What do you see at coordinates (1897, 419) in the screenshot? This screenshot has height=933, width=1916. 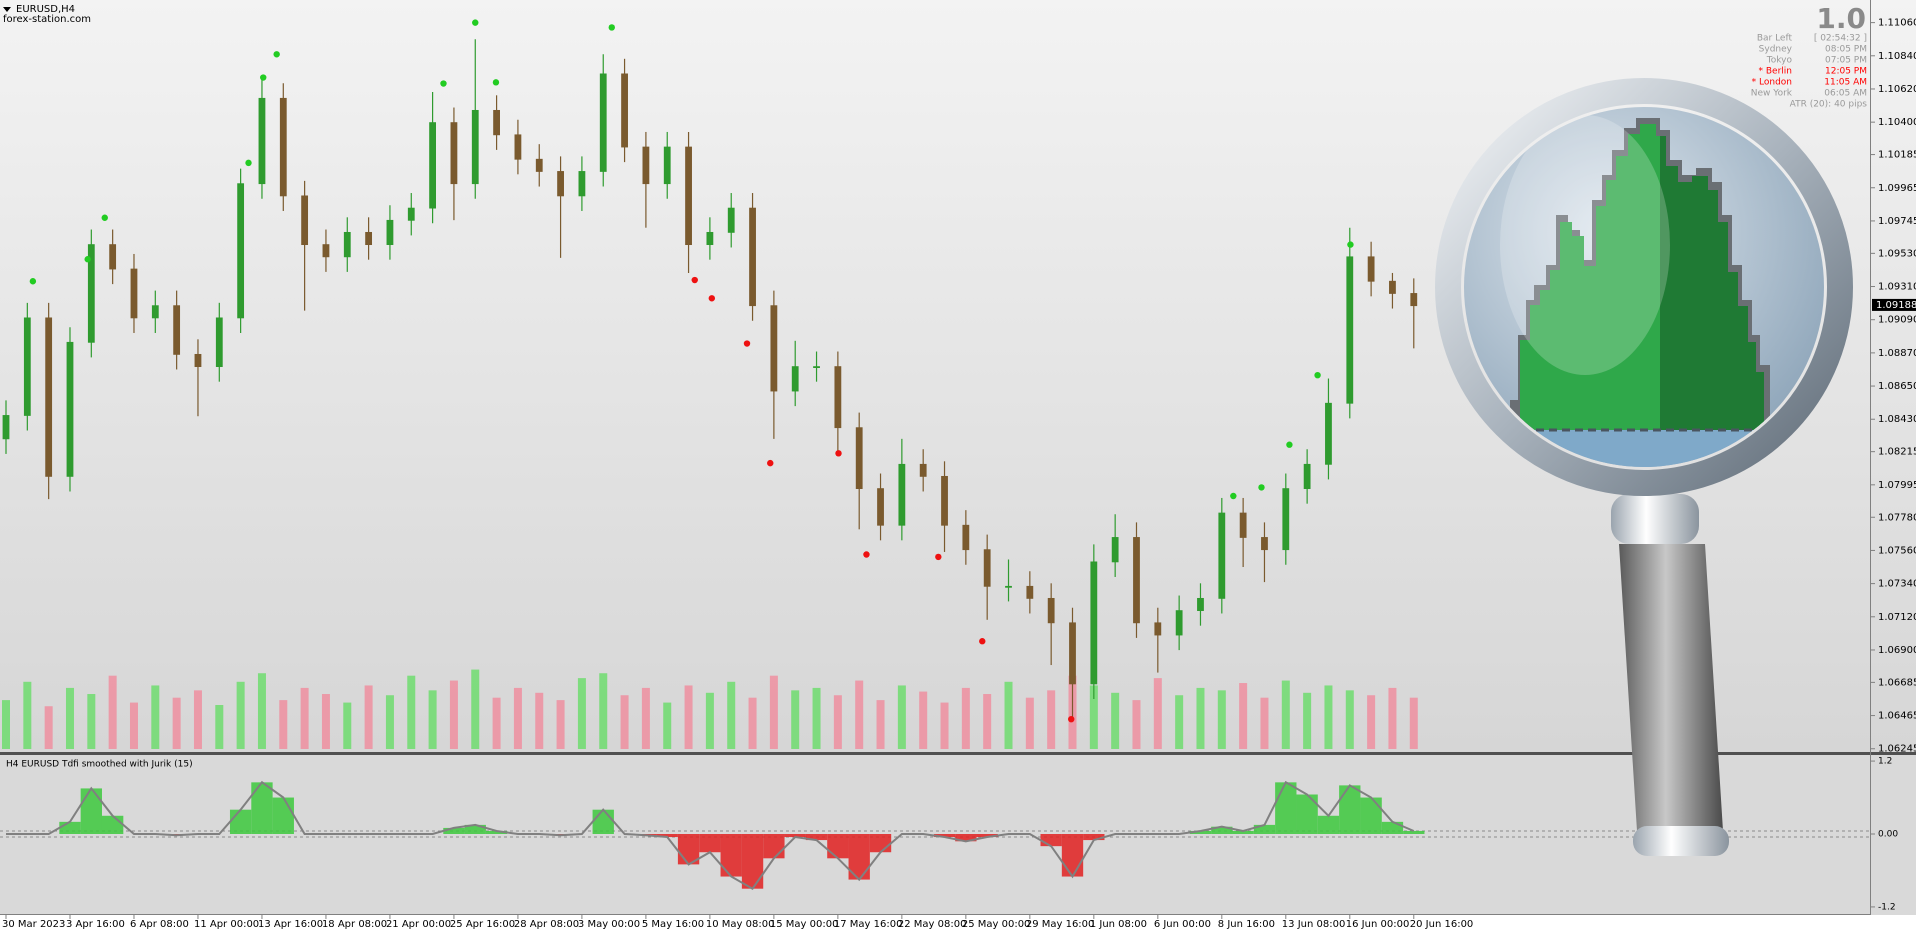 I see `y-tick-label: 1.08430` at bounding box center [1897, 419].